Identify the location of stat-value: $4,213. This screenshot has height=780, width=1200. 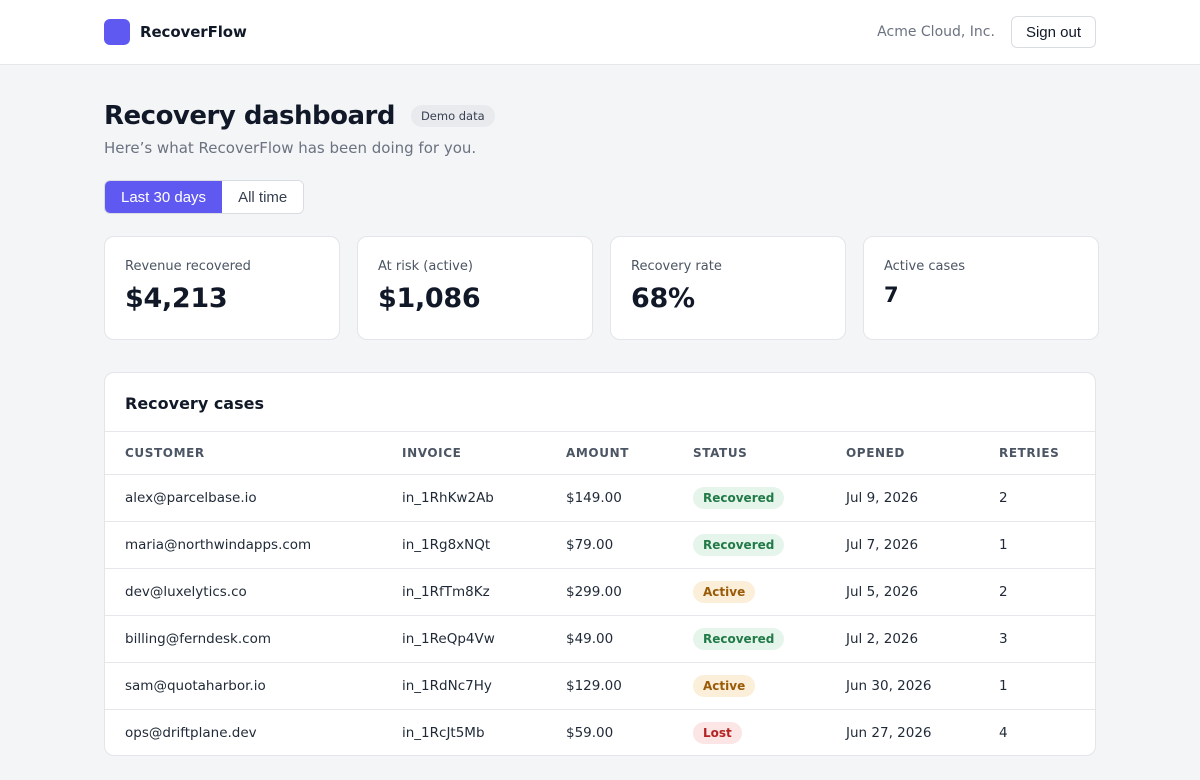
(176, 298).